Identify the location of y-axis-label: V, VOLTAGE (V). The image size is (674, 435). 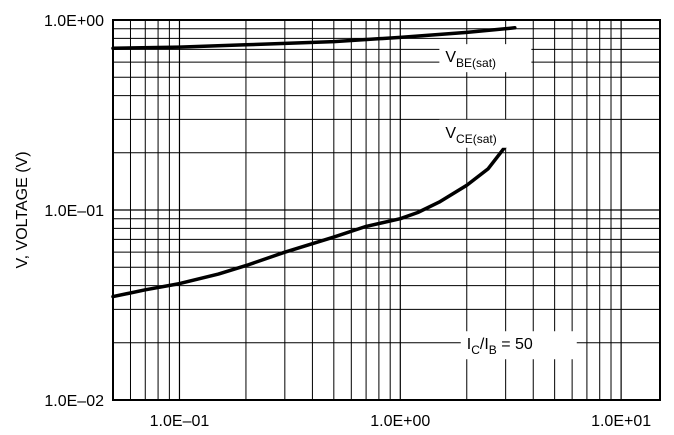
(22, 209).